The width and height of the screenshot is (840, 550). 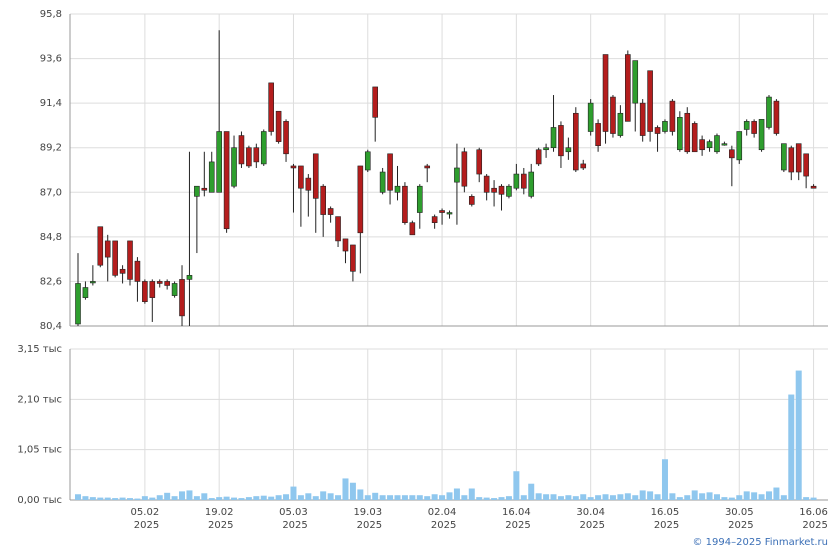 I want to click on y-tick-label: 2,10 тыс, so click(x=39, y=399).